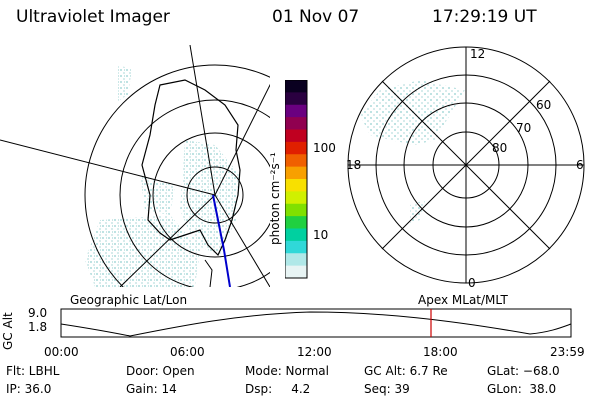 This screenshot has height=400, width=600. What do you see at coordinates (93, 17) in the screenshot?
I see `instrument-title: Ultraviolet Imager` at bounding box center [93, 17].